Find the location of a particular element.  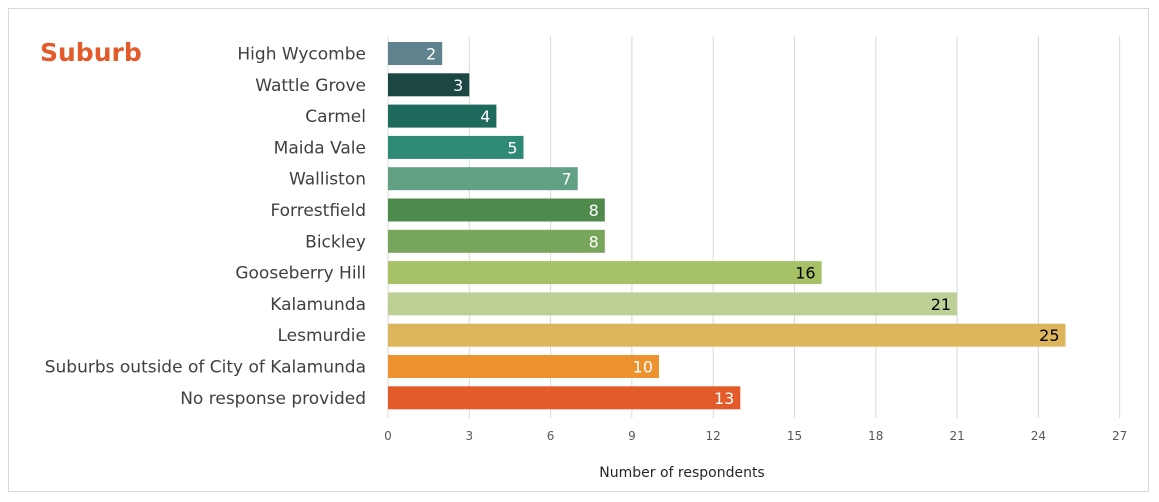

data-label: 5 is located at coordinates (512, 147).